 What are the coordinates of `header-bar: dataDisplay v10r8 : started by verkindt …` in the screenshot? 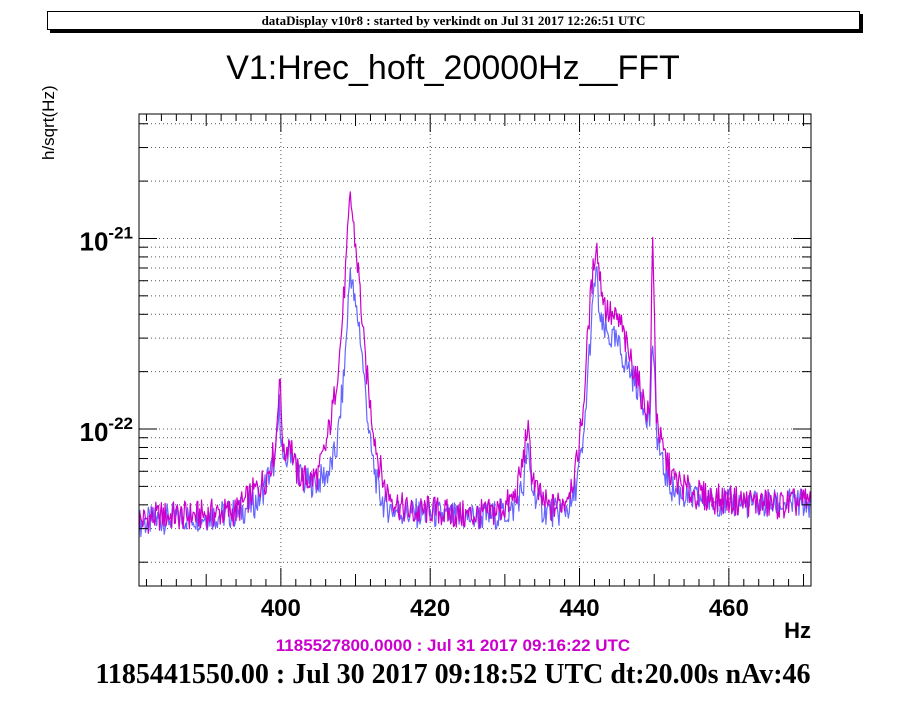 It's located at (453, 20).